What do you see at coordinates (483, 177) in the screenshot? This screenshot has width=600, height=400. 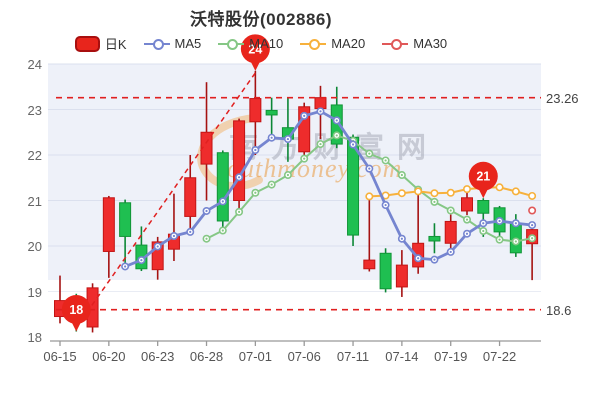 I see `svg-text: 21` at bounding box center [483, 177].